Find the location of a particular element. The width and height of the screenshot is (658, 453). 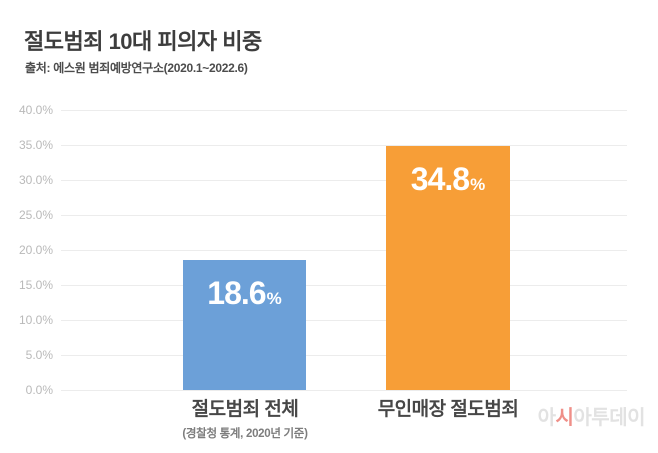

chart-source-note: 출처: 에스원 범죄예방연구소(2020.1~2022.6) is located at coordinates (136, 68).